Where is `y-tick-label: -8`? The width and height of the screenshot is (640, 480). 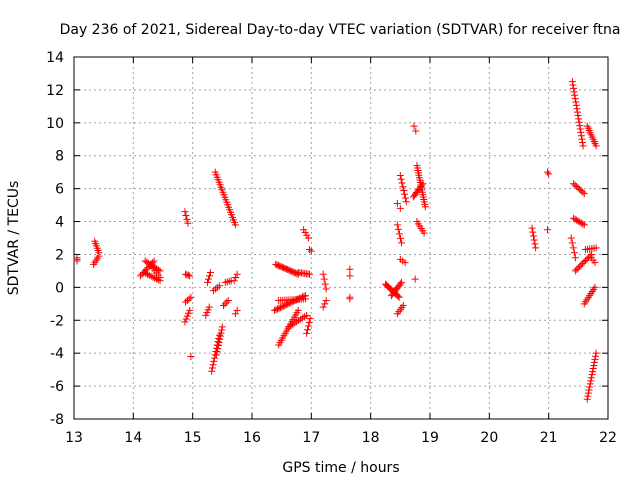
y-tick-label: -8 is located at coordinates (57, 420).